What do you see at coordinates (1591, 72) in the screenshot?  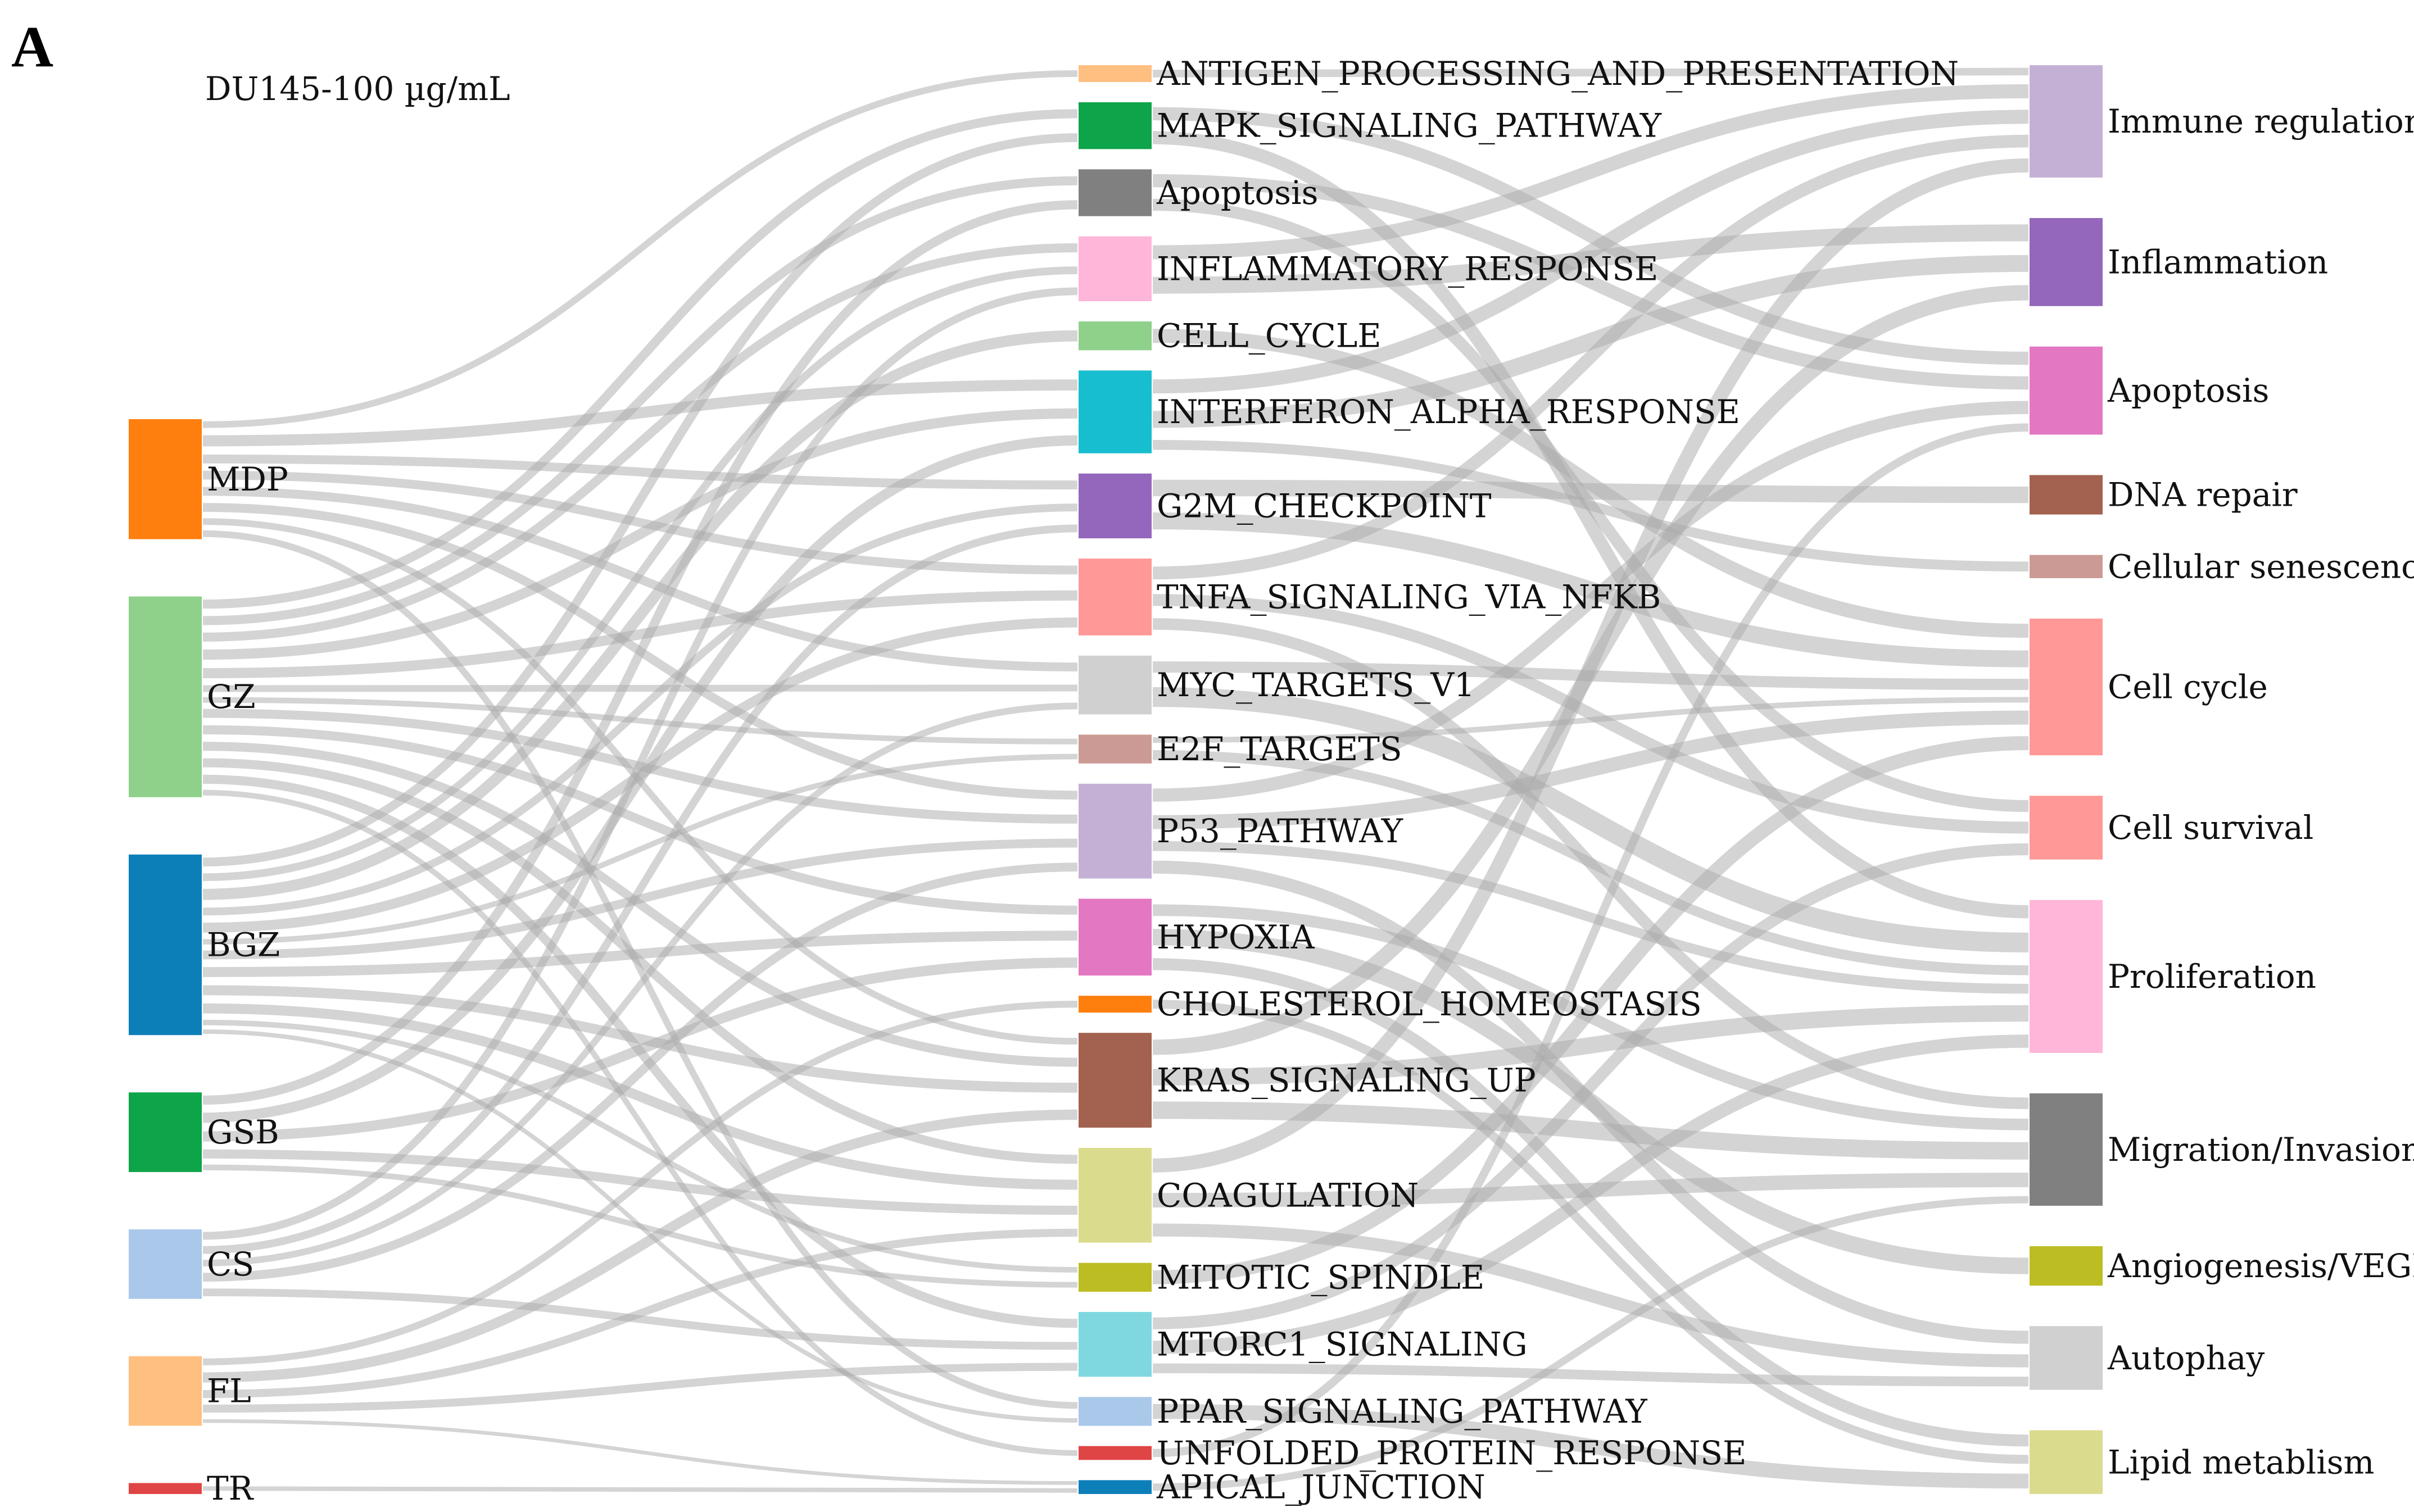 I see `link-antigen-immune` at bounding box center [1591, 72].